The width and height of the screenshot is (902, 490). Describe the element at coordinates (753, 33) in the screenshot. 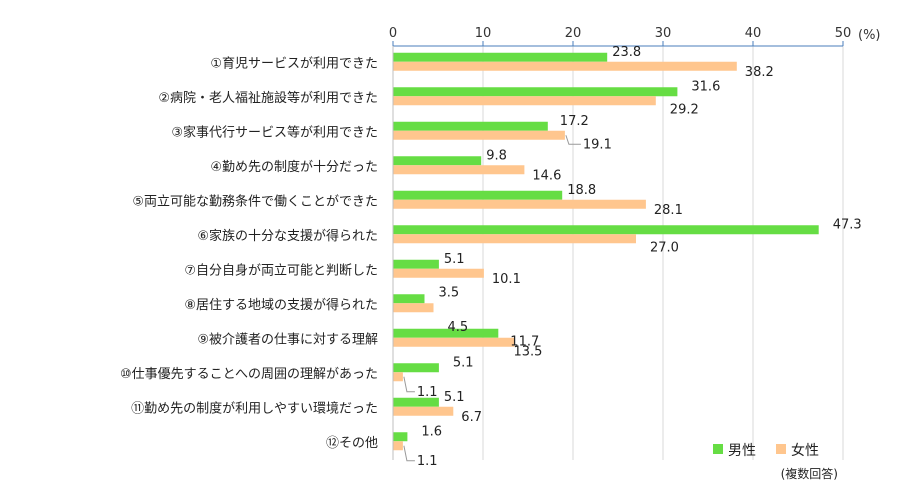

I see `x-tick-label-40: 40` at that location.